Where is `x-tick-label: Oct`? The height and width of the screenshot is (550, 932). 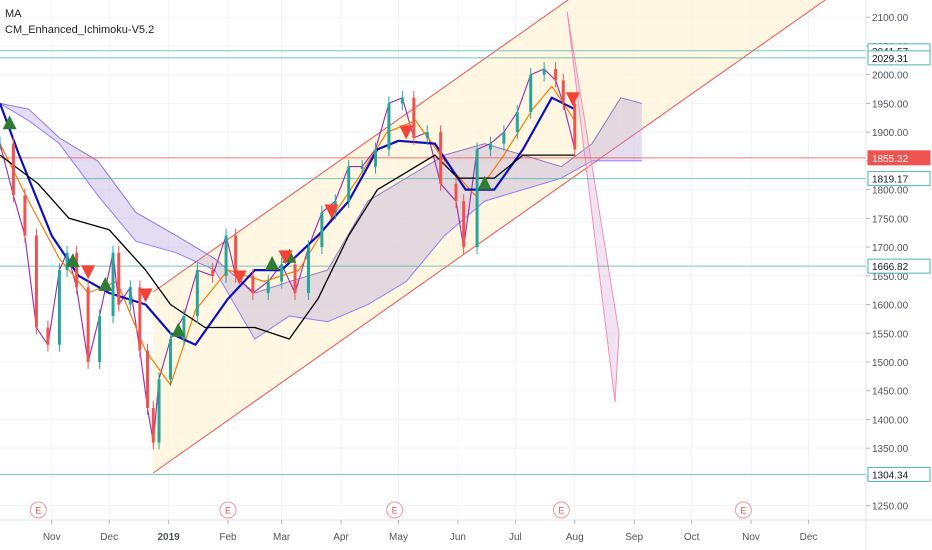 x-tick-label: Oct is located at coordinates (692, 537).